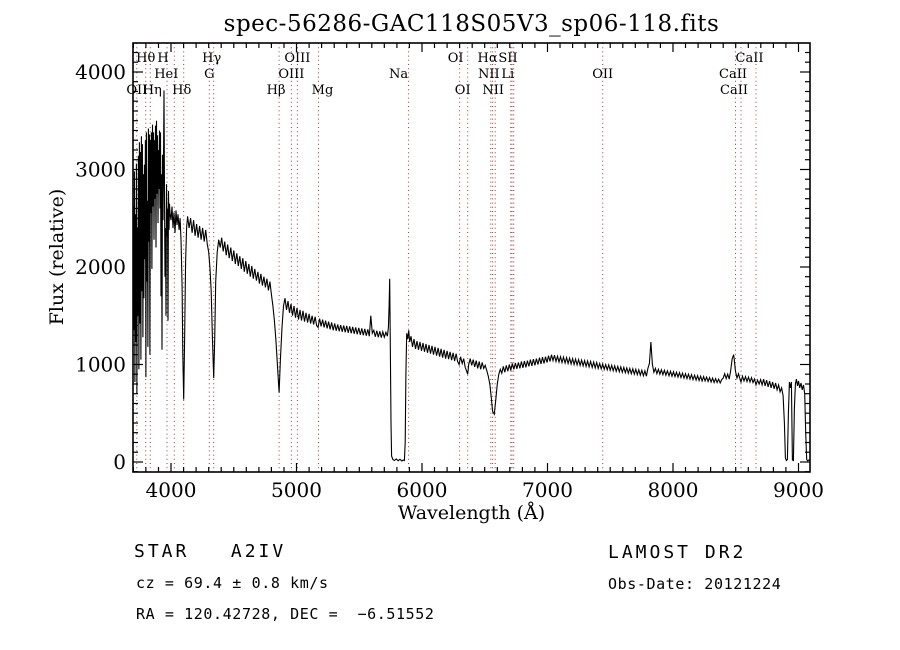 This screenshot has height=650, width=900. I want to click on y-tick-label: 4000, so click(100, 72).